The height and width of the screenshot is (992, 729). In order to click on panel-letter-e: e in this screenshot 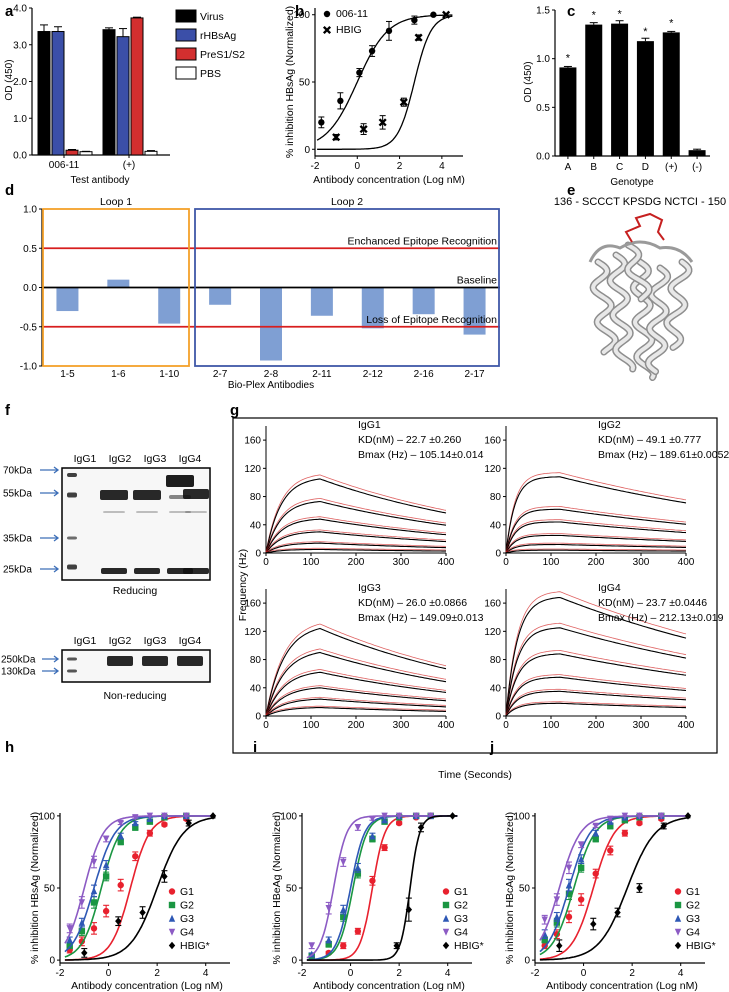, I will do `click(571, 190)`.